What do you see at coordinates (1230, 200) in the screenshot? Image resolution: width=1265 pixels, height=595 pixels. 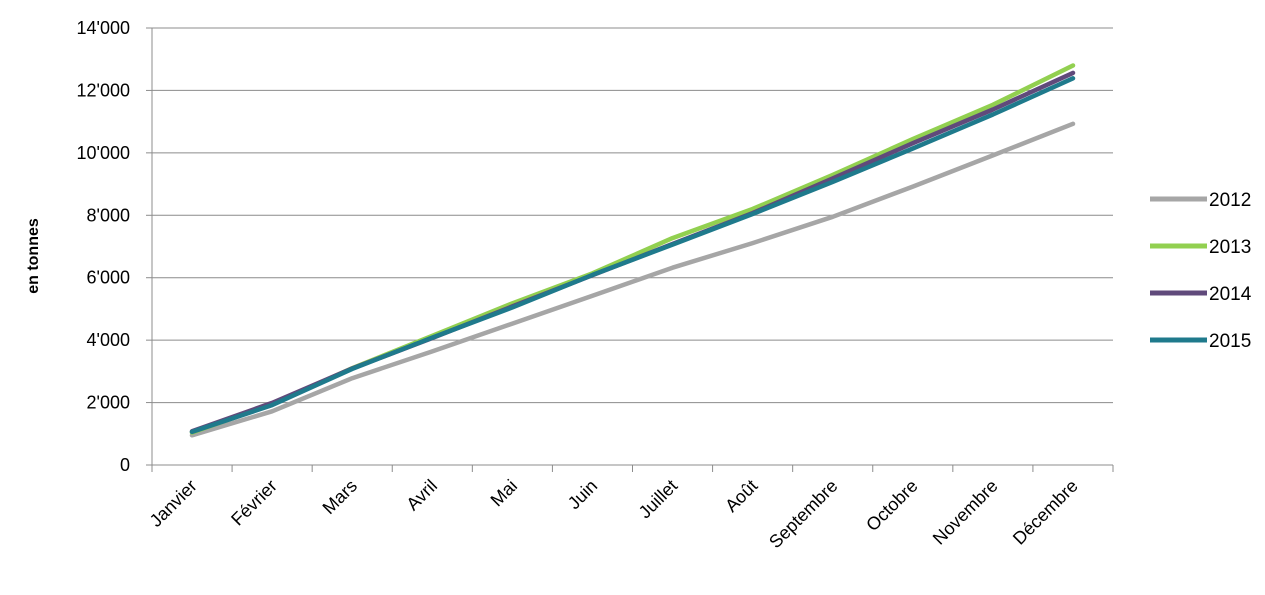 I see `legend-label-2012: 2012` at bounding box center [1230, 200].